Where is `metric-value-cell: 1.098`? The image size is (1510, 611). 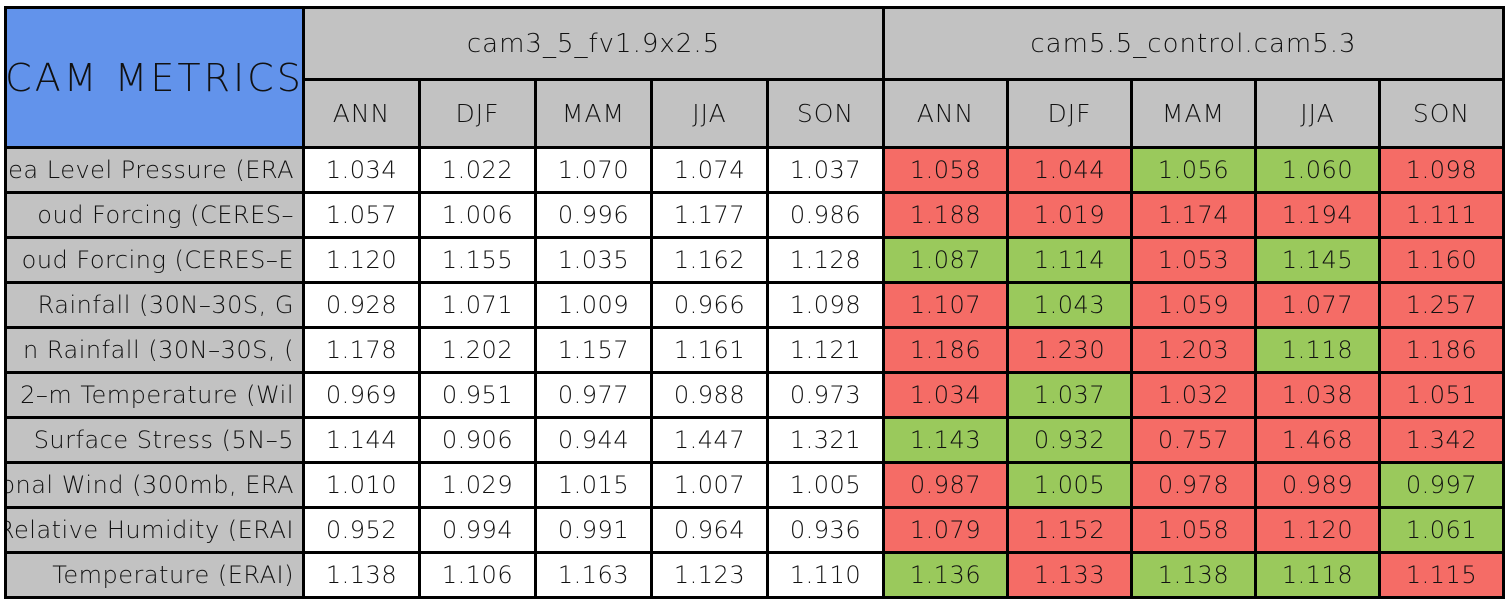 metric-value-cell: 1.098 is located at coordinates (1441, 170).